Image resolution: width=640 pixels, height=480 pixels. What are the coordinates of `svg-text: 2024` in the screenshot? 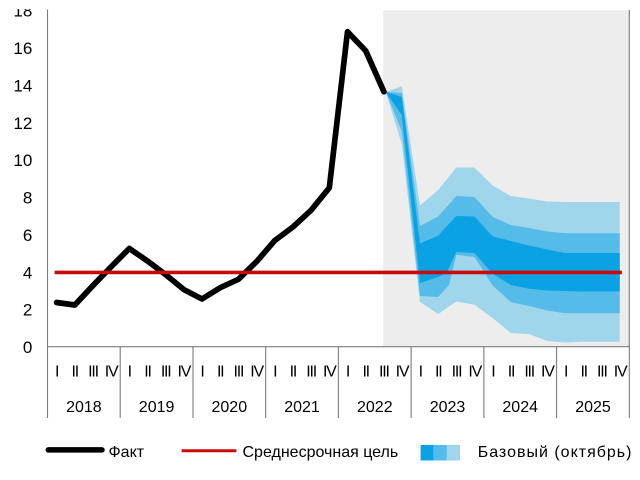 It's located at (520, 407).